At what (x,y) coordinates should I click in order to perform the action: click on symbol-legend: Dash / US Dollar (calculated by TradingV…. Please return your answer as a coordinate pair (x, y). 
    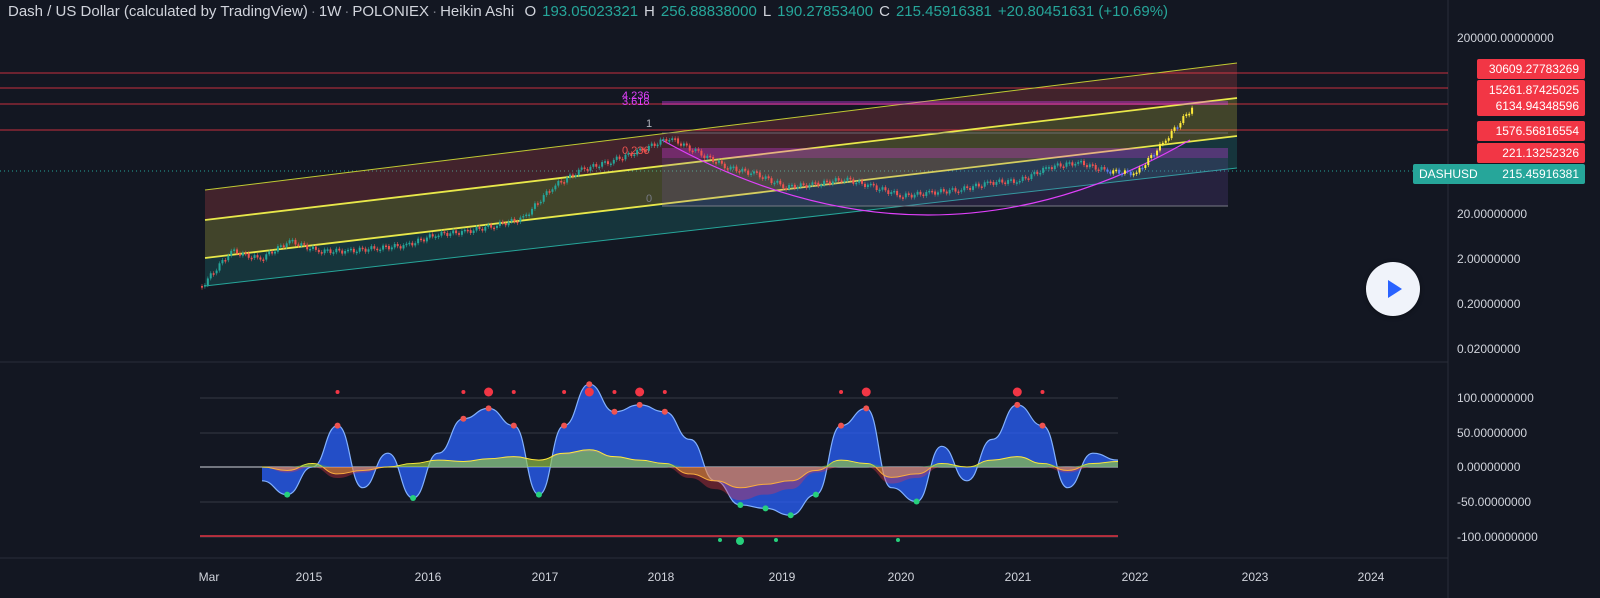
    Looking at the image, I should click on (591, 11).